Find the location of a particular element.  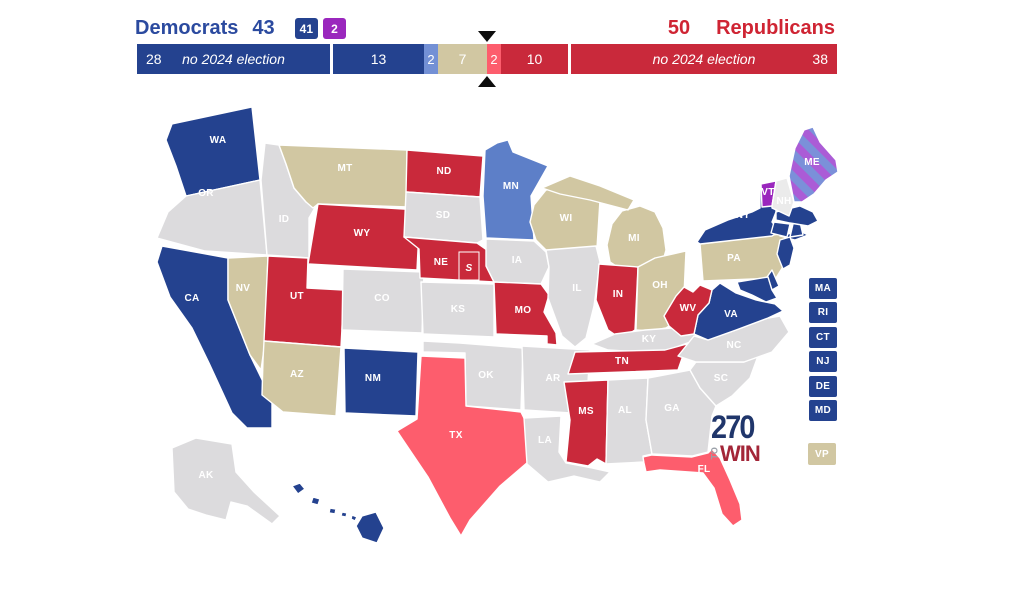

state-MO is located at coordinates (525, 313).